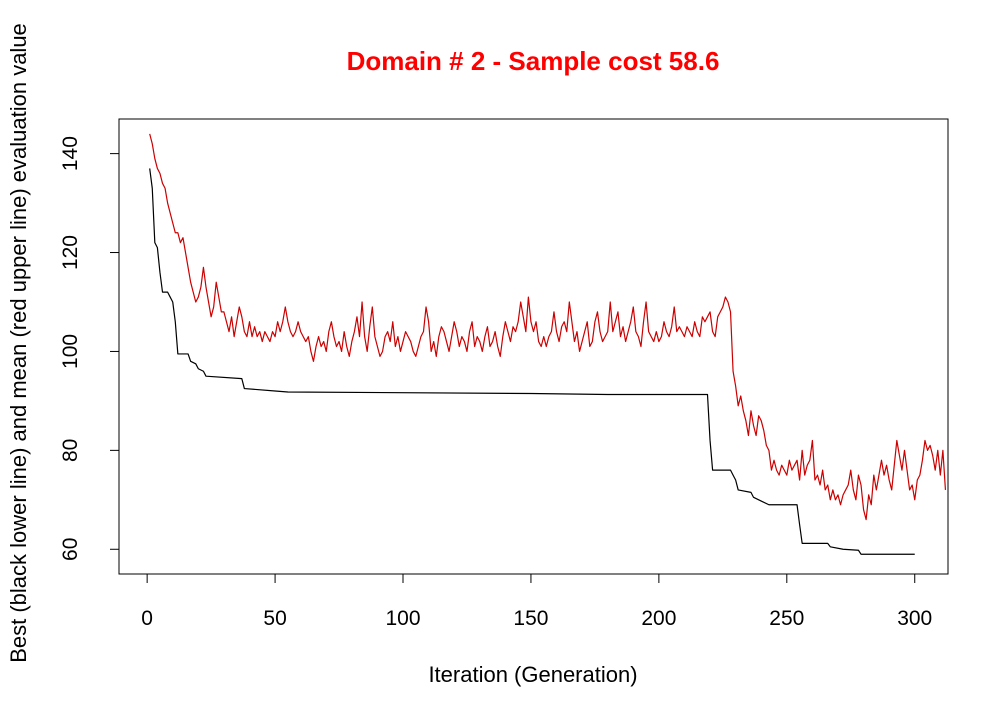 Image resolution: width=1008 pixels, height=720 pixels. Describe the element at coordinates (914, 618) in the screenshot. I see `x-tick-label: 300` at that location.